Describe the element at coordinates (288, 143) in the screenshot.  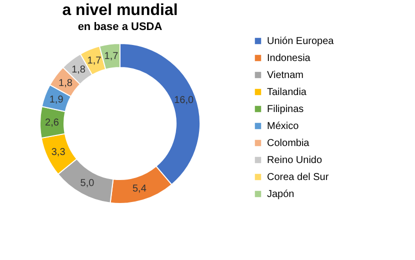
I see `legend-label: Colombia` at that location.